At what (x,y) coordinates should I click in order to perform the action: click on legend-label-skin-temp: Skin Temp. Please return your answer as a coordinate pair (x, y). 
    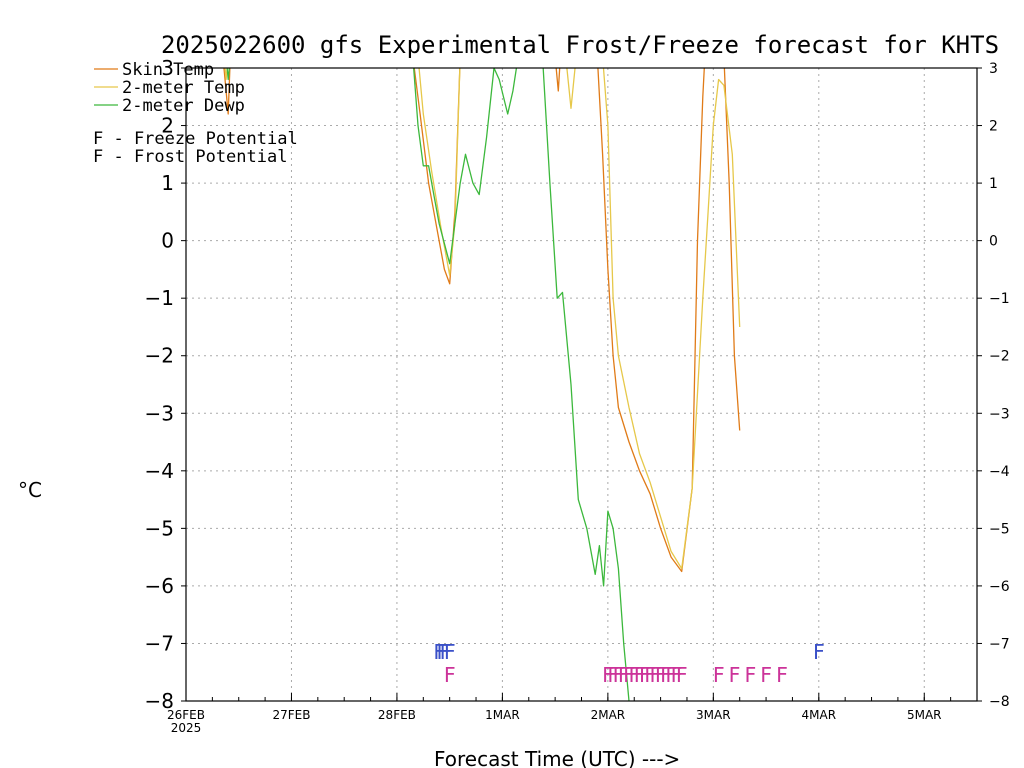
    Looking at the image, I should click on (168, 70).